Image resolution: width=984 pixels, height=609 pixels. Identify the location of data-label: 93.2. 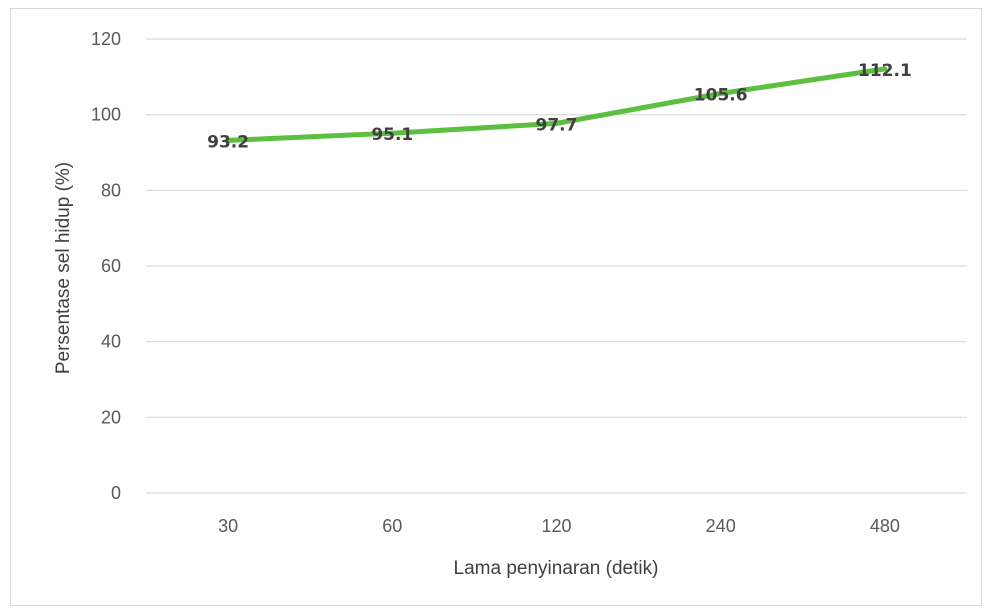
(228, 142).